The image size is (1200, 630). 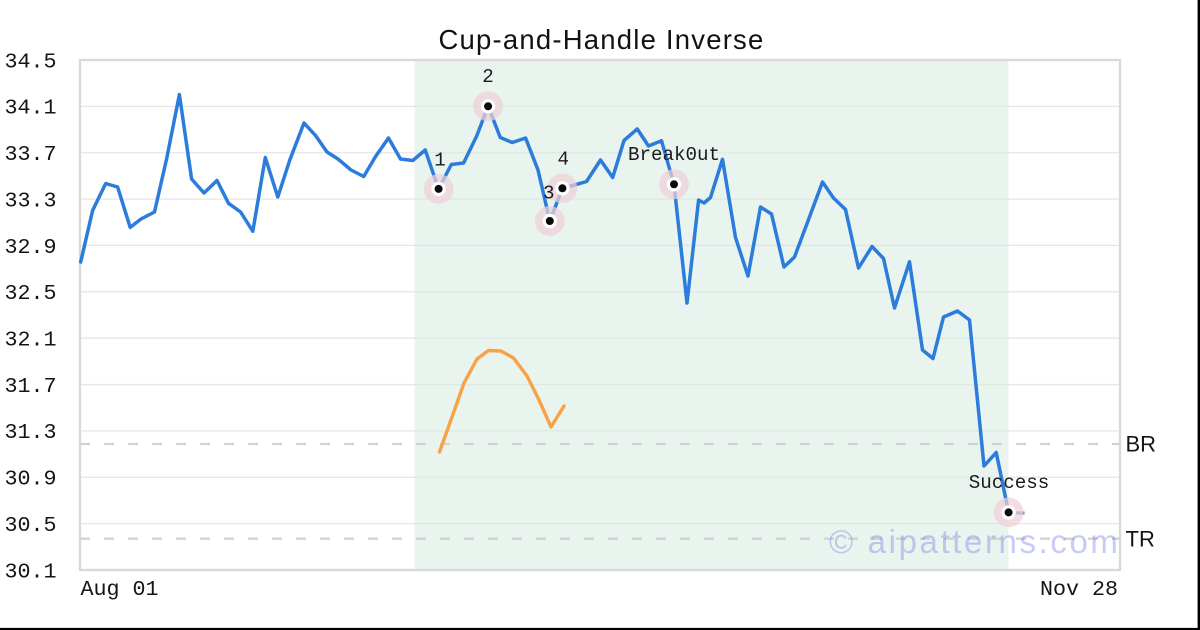 I want to click on svg-text: Aug 01, so click(x=119, y=589).